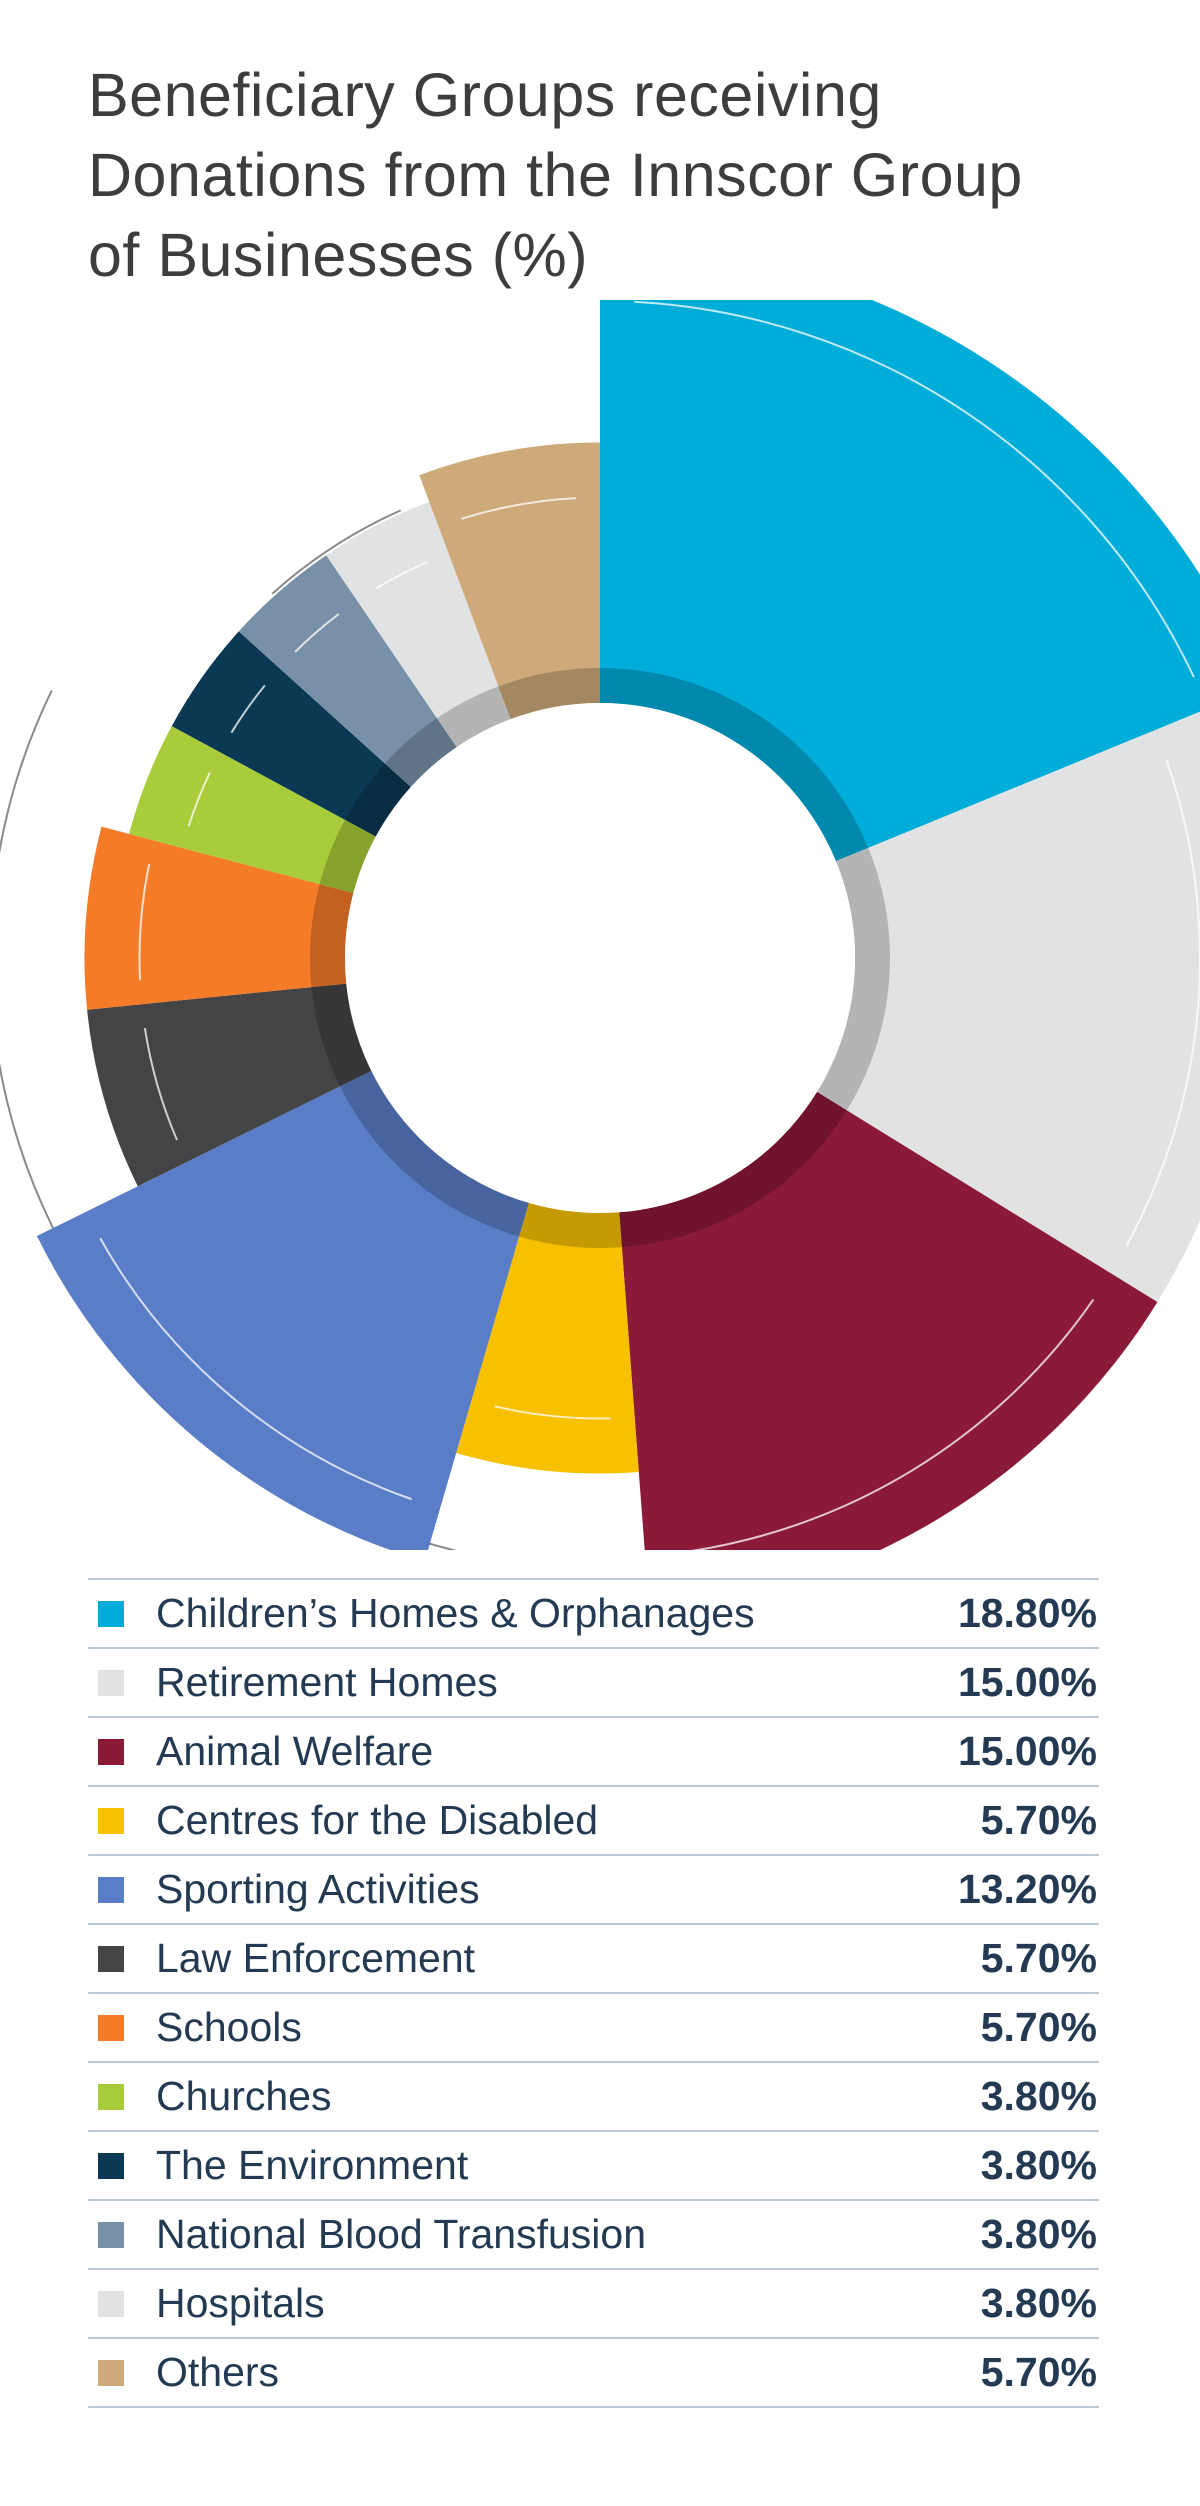 The image size is (1200, 2506). Describe the element at coordinates (455, 1613) in the screenshot. I see `legend-label: Children’s Homes & Orphanages` at that location.